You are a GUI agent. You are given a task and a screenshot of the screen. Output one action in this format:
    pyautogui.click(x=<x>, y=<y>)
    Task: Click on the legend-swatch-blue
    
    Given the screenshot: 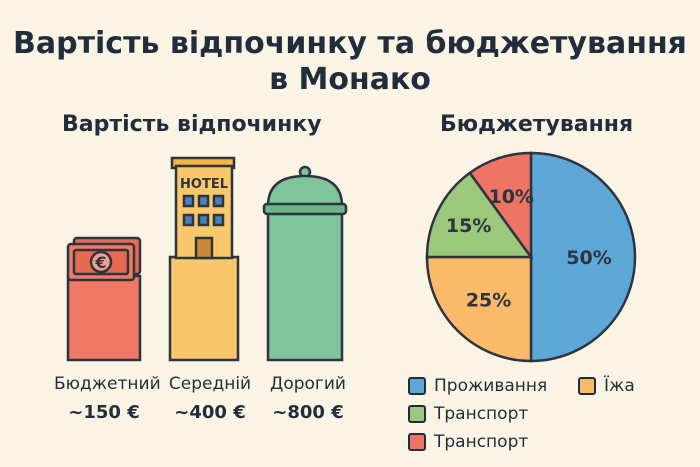 What is the action you would take?
    pyautogui.click(x=417, y=386)
    